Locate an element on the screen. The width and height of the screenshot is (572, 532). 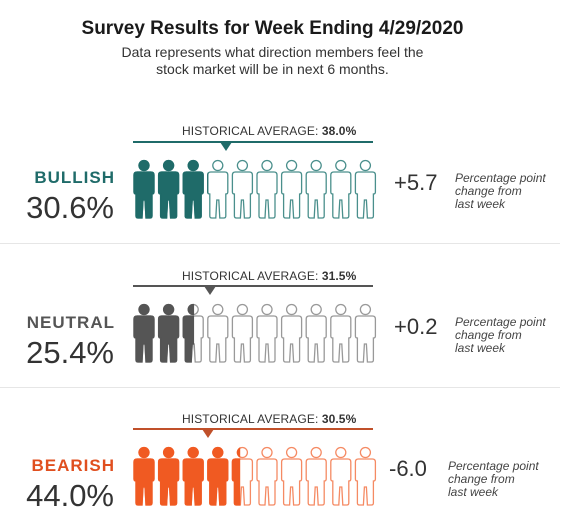
change-note-bullish: Percentage point change from last week is located at coordinates (510, 191).